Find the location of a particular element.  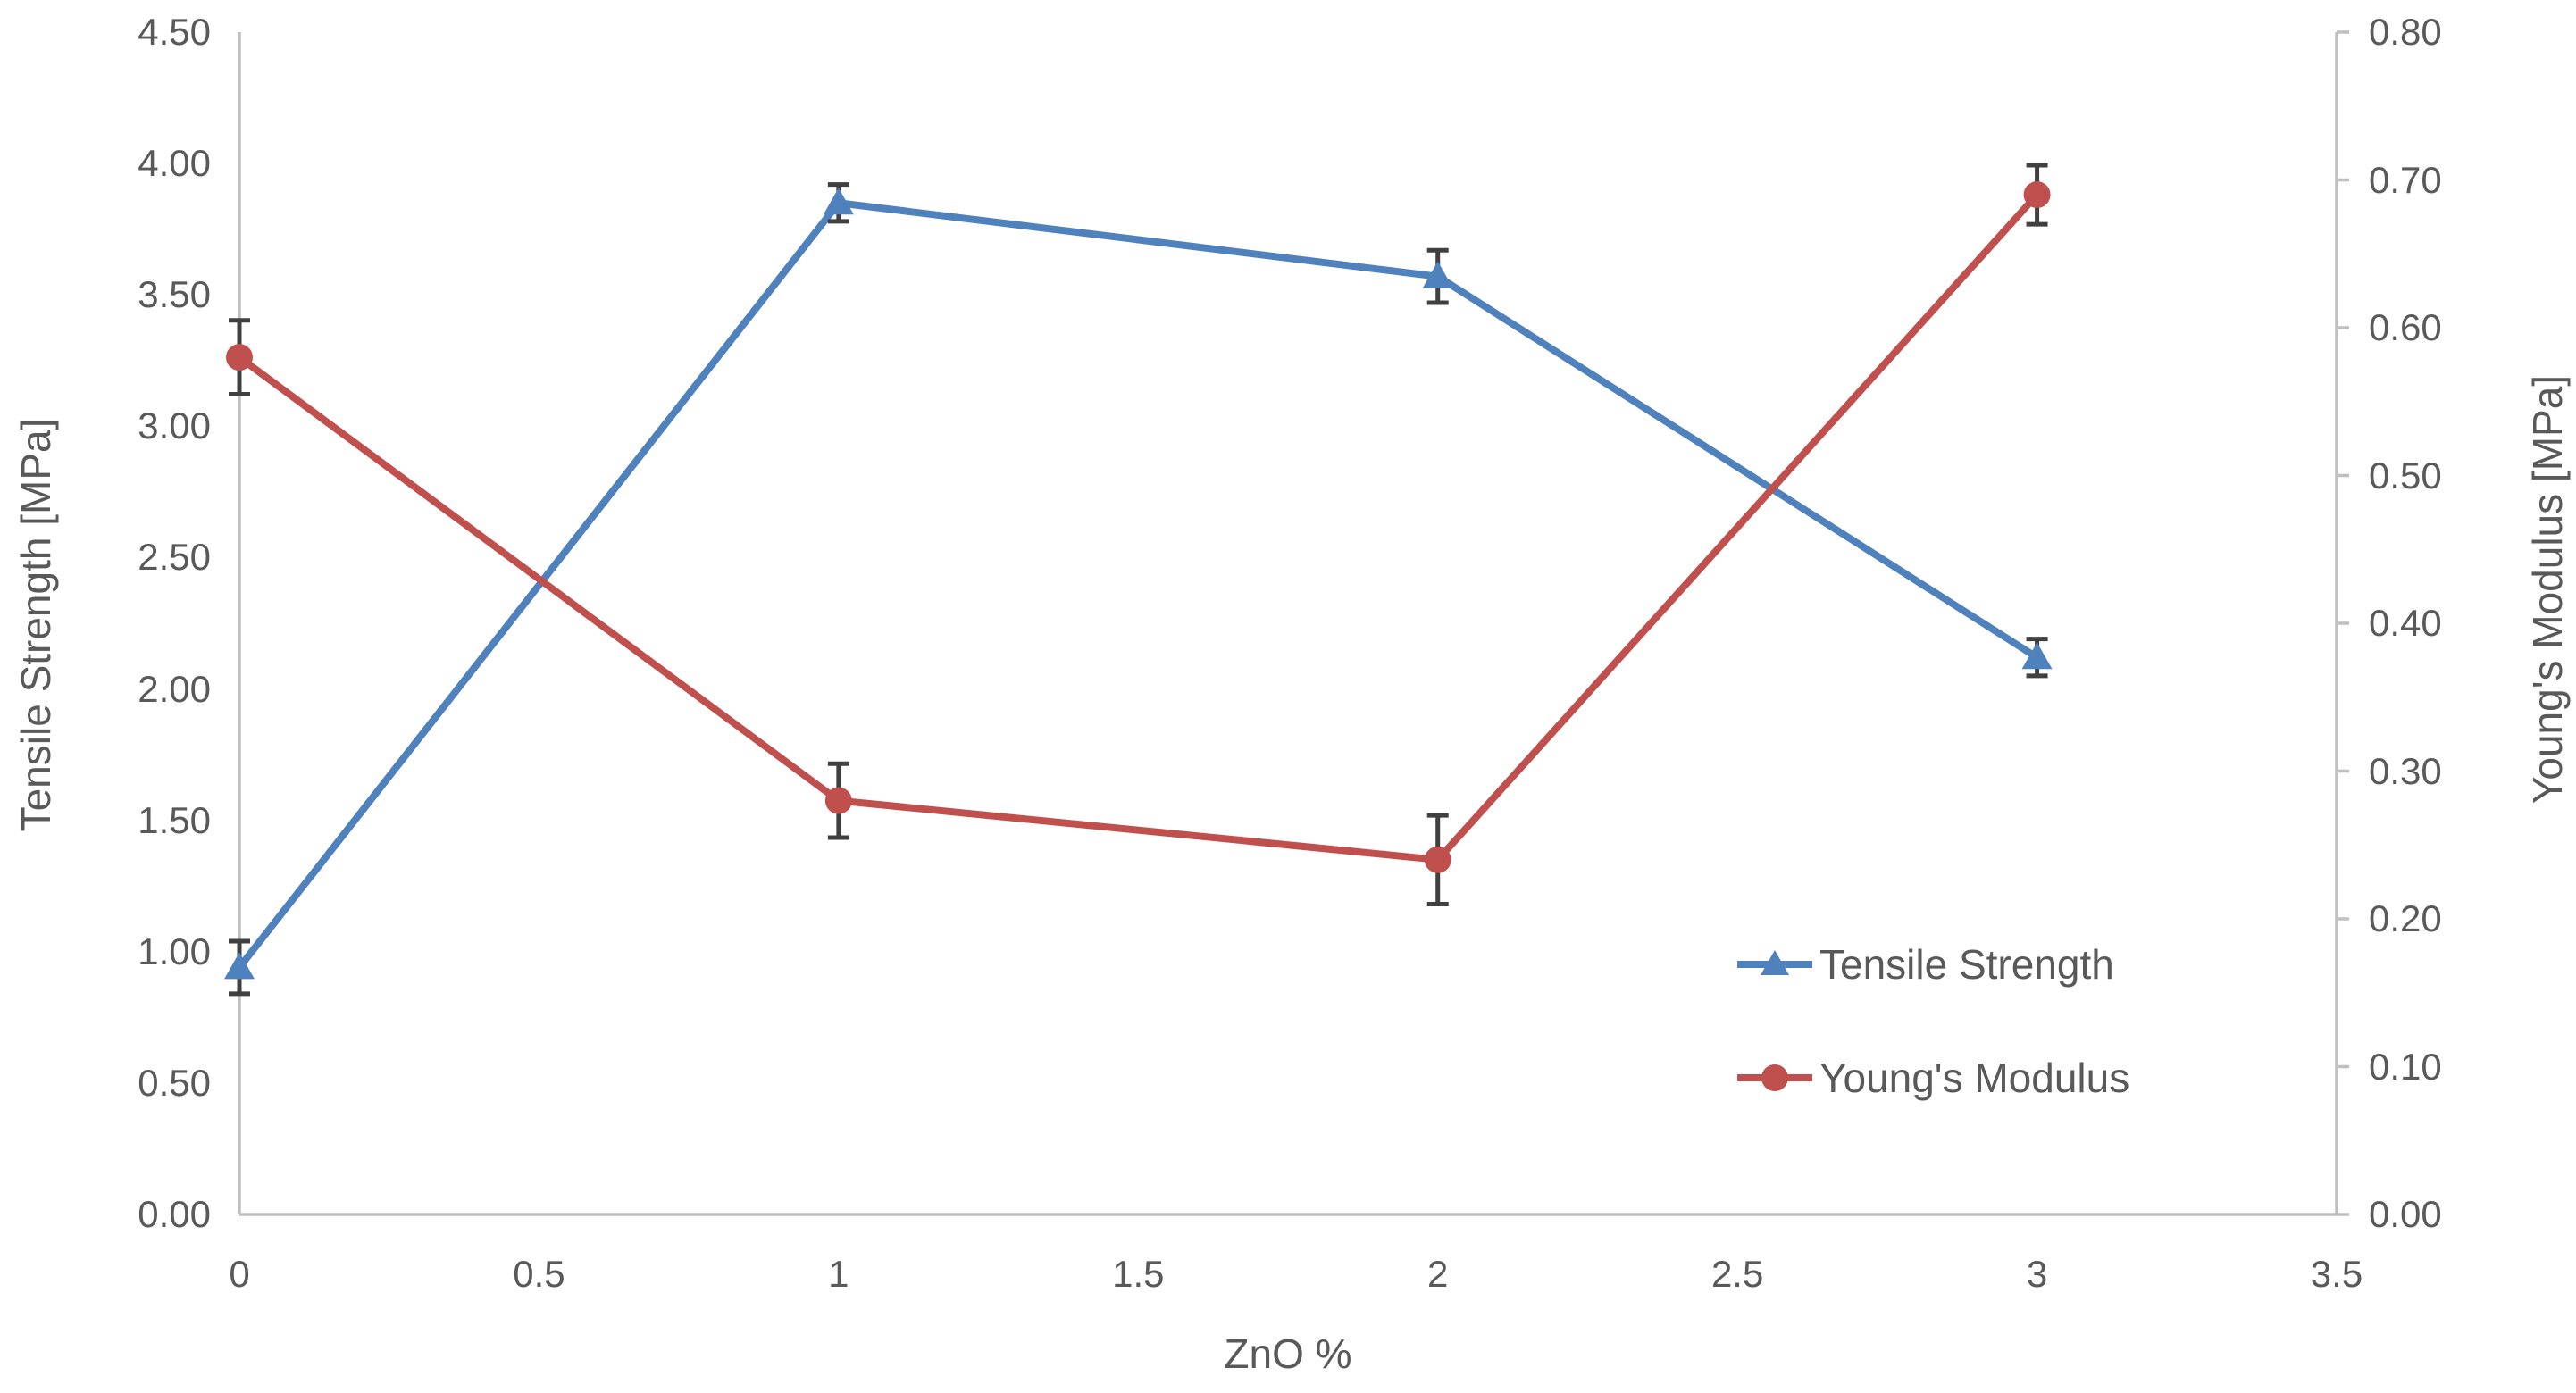

right-axis-tick-label: 0.50 is located at coordinates (2406, 475).